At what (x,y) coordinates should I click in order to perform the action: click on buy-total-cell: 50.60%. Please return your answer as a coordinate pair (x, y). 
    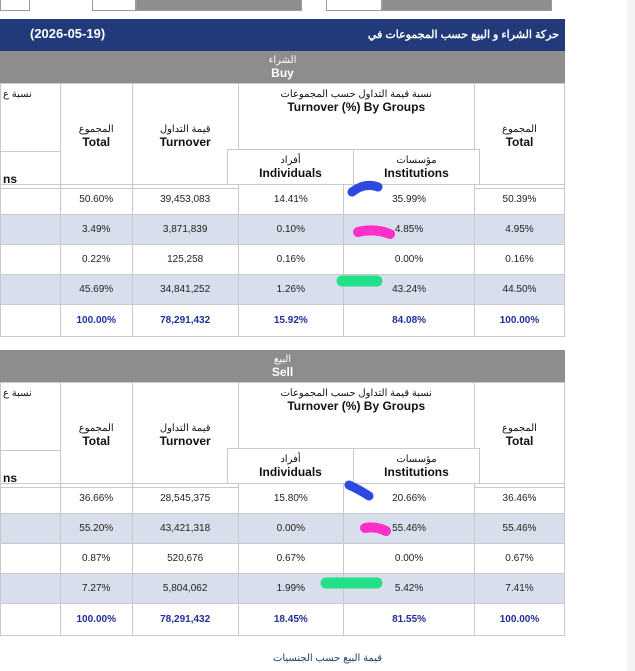
    Looking at the image, I should click on (96, 199).